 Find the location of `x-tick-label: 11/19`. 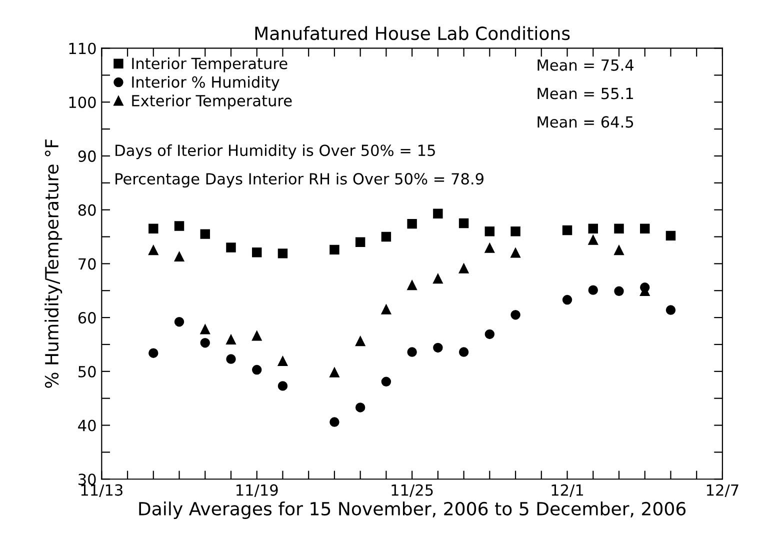

x-tick-label: 11/19 is located at coordinates (257, 491).